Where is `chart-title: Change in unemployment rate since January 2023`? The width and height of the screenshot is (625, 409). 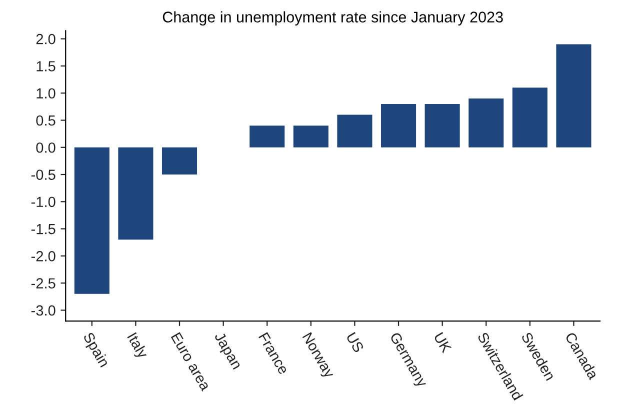 chart-title: Change in unemployment rate since January 2023 is located at coordinates (332, 18).